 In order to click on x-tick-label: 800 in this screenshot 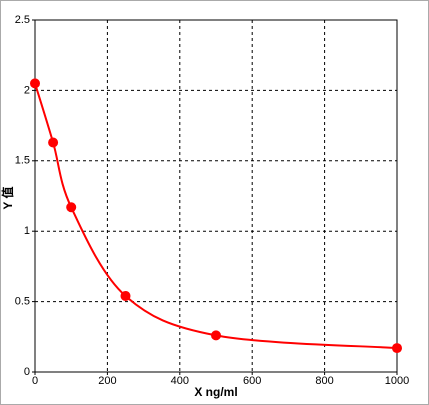, I will do `click(324, 381)`.